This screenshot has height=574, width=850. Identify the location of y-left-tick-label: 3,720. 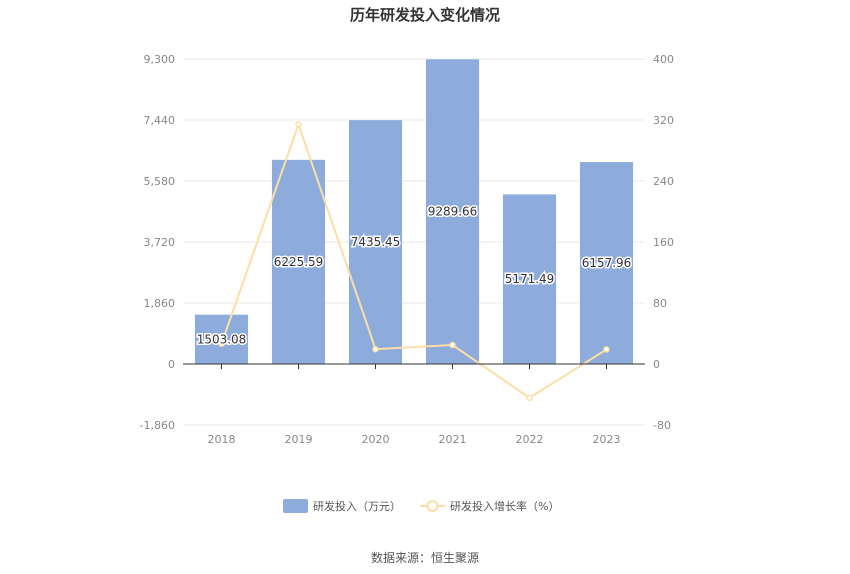
(160, 242).